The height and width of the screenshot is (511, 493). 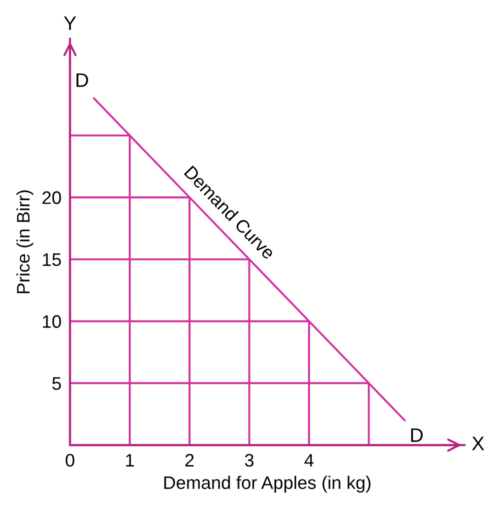 I want to click on x-tick-label: 3, so click(x=249, y=460).